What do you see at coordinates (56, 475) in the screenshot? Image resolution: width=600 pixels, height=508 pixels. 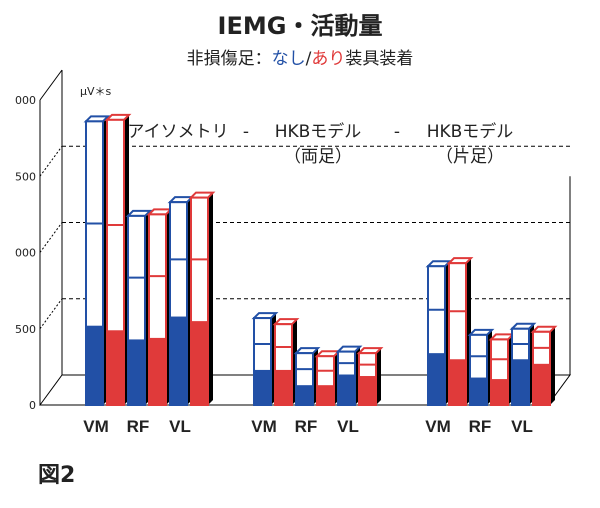 I see `figure-label: 図2` at bounding box center [56, 475].